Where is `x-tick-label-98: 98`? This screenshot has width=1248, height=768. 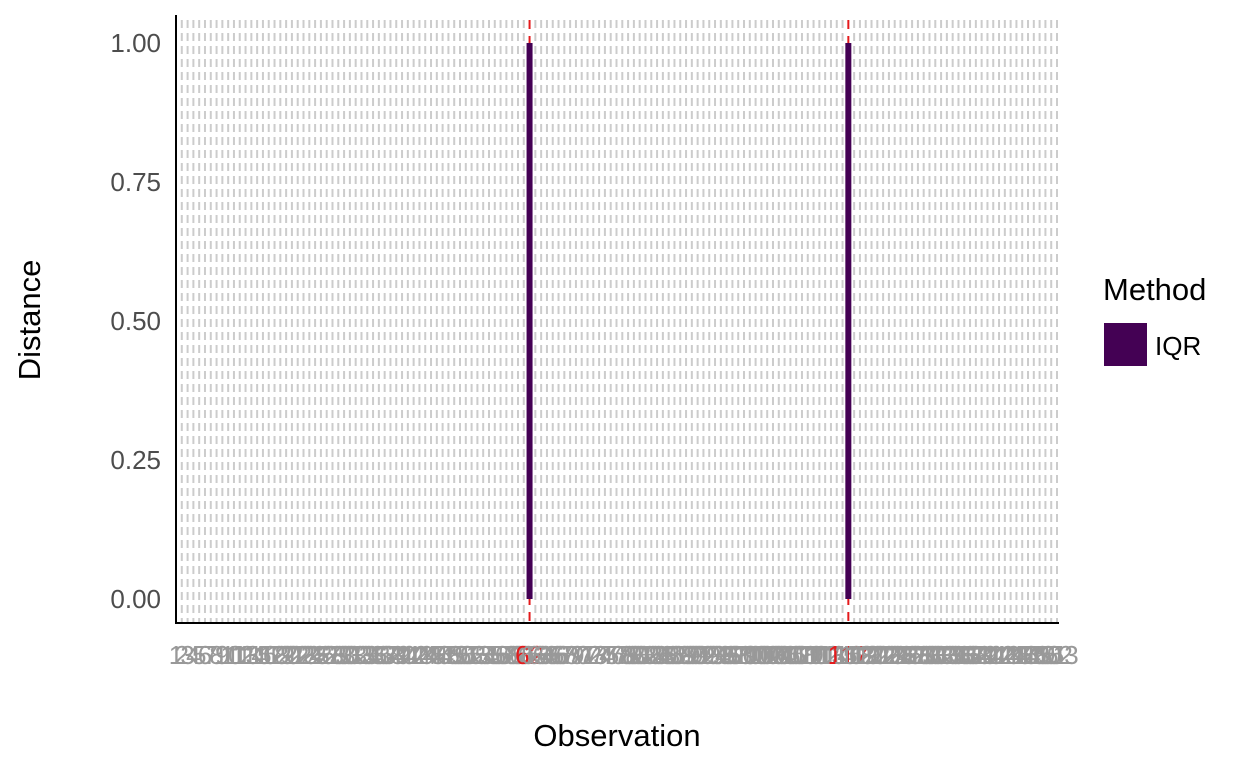
x-tick-label-98: 98 is located at coordinates (738, 655).